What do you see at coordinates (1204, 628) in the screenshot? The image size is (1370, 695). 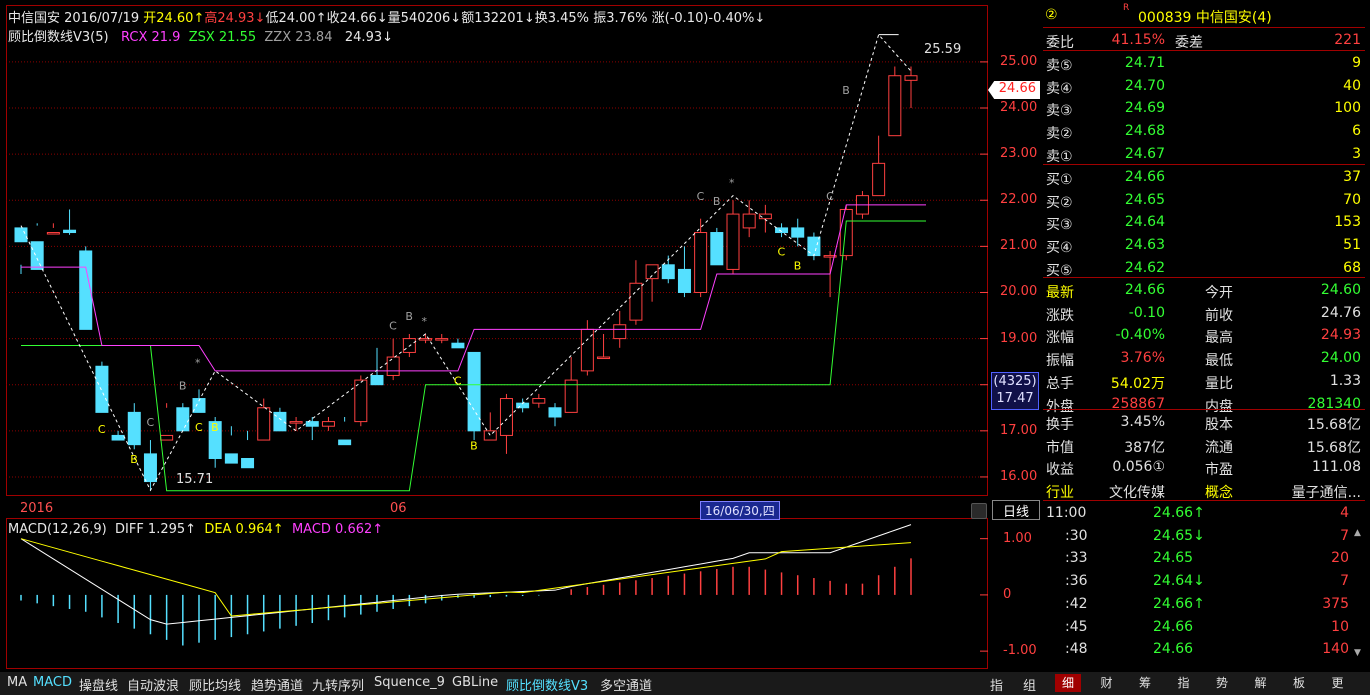 I see `tick-row: :45 24.66 10` at bounding box center [1204, 628].